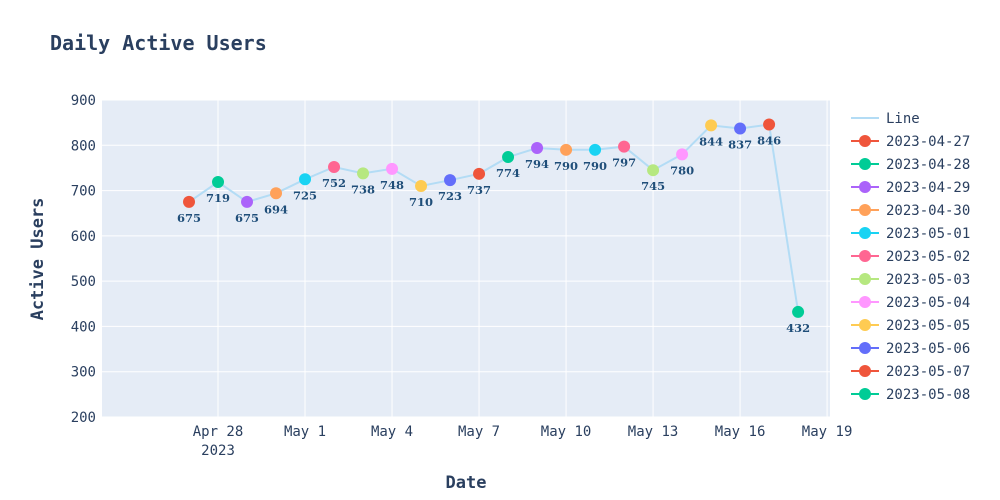  What do you see at coordinates (305, 432) in the screenshot?
I see `x-tick-label: May 1` at bounding box center [305, 432].